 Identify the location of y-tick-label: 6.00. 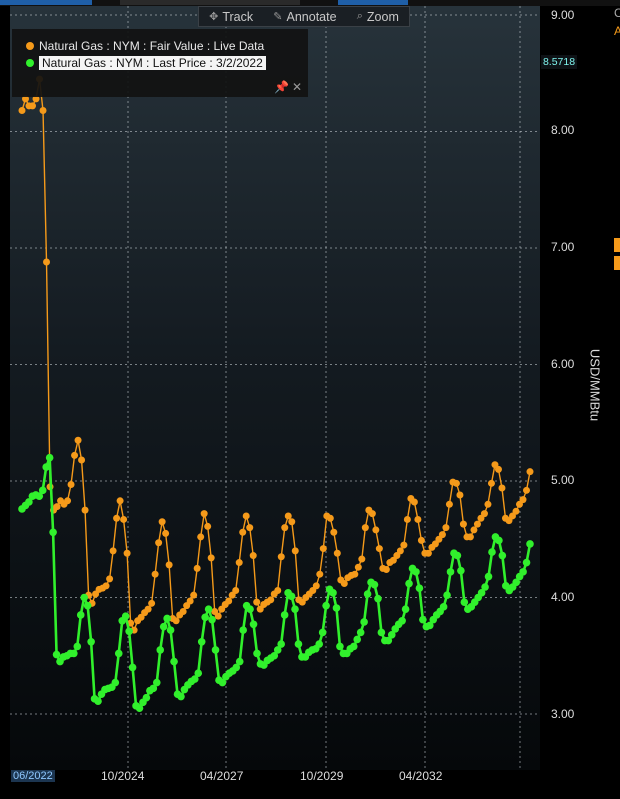
(563, 364).